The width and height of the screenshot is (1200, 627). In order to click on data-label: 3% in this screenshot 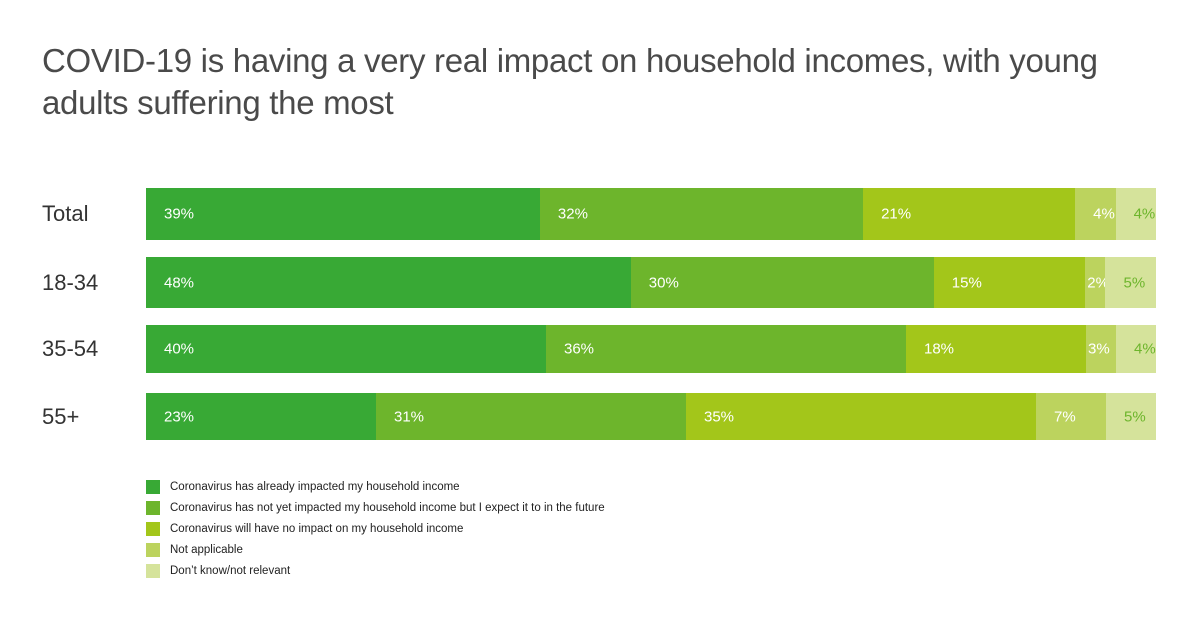, I will do `click(1098, 349)`.